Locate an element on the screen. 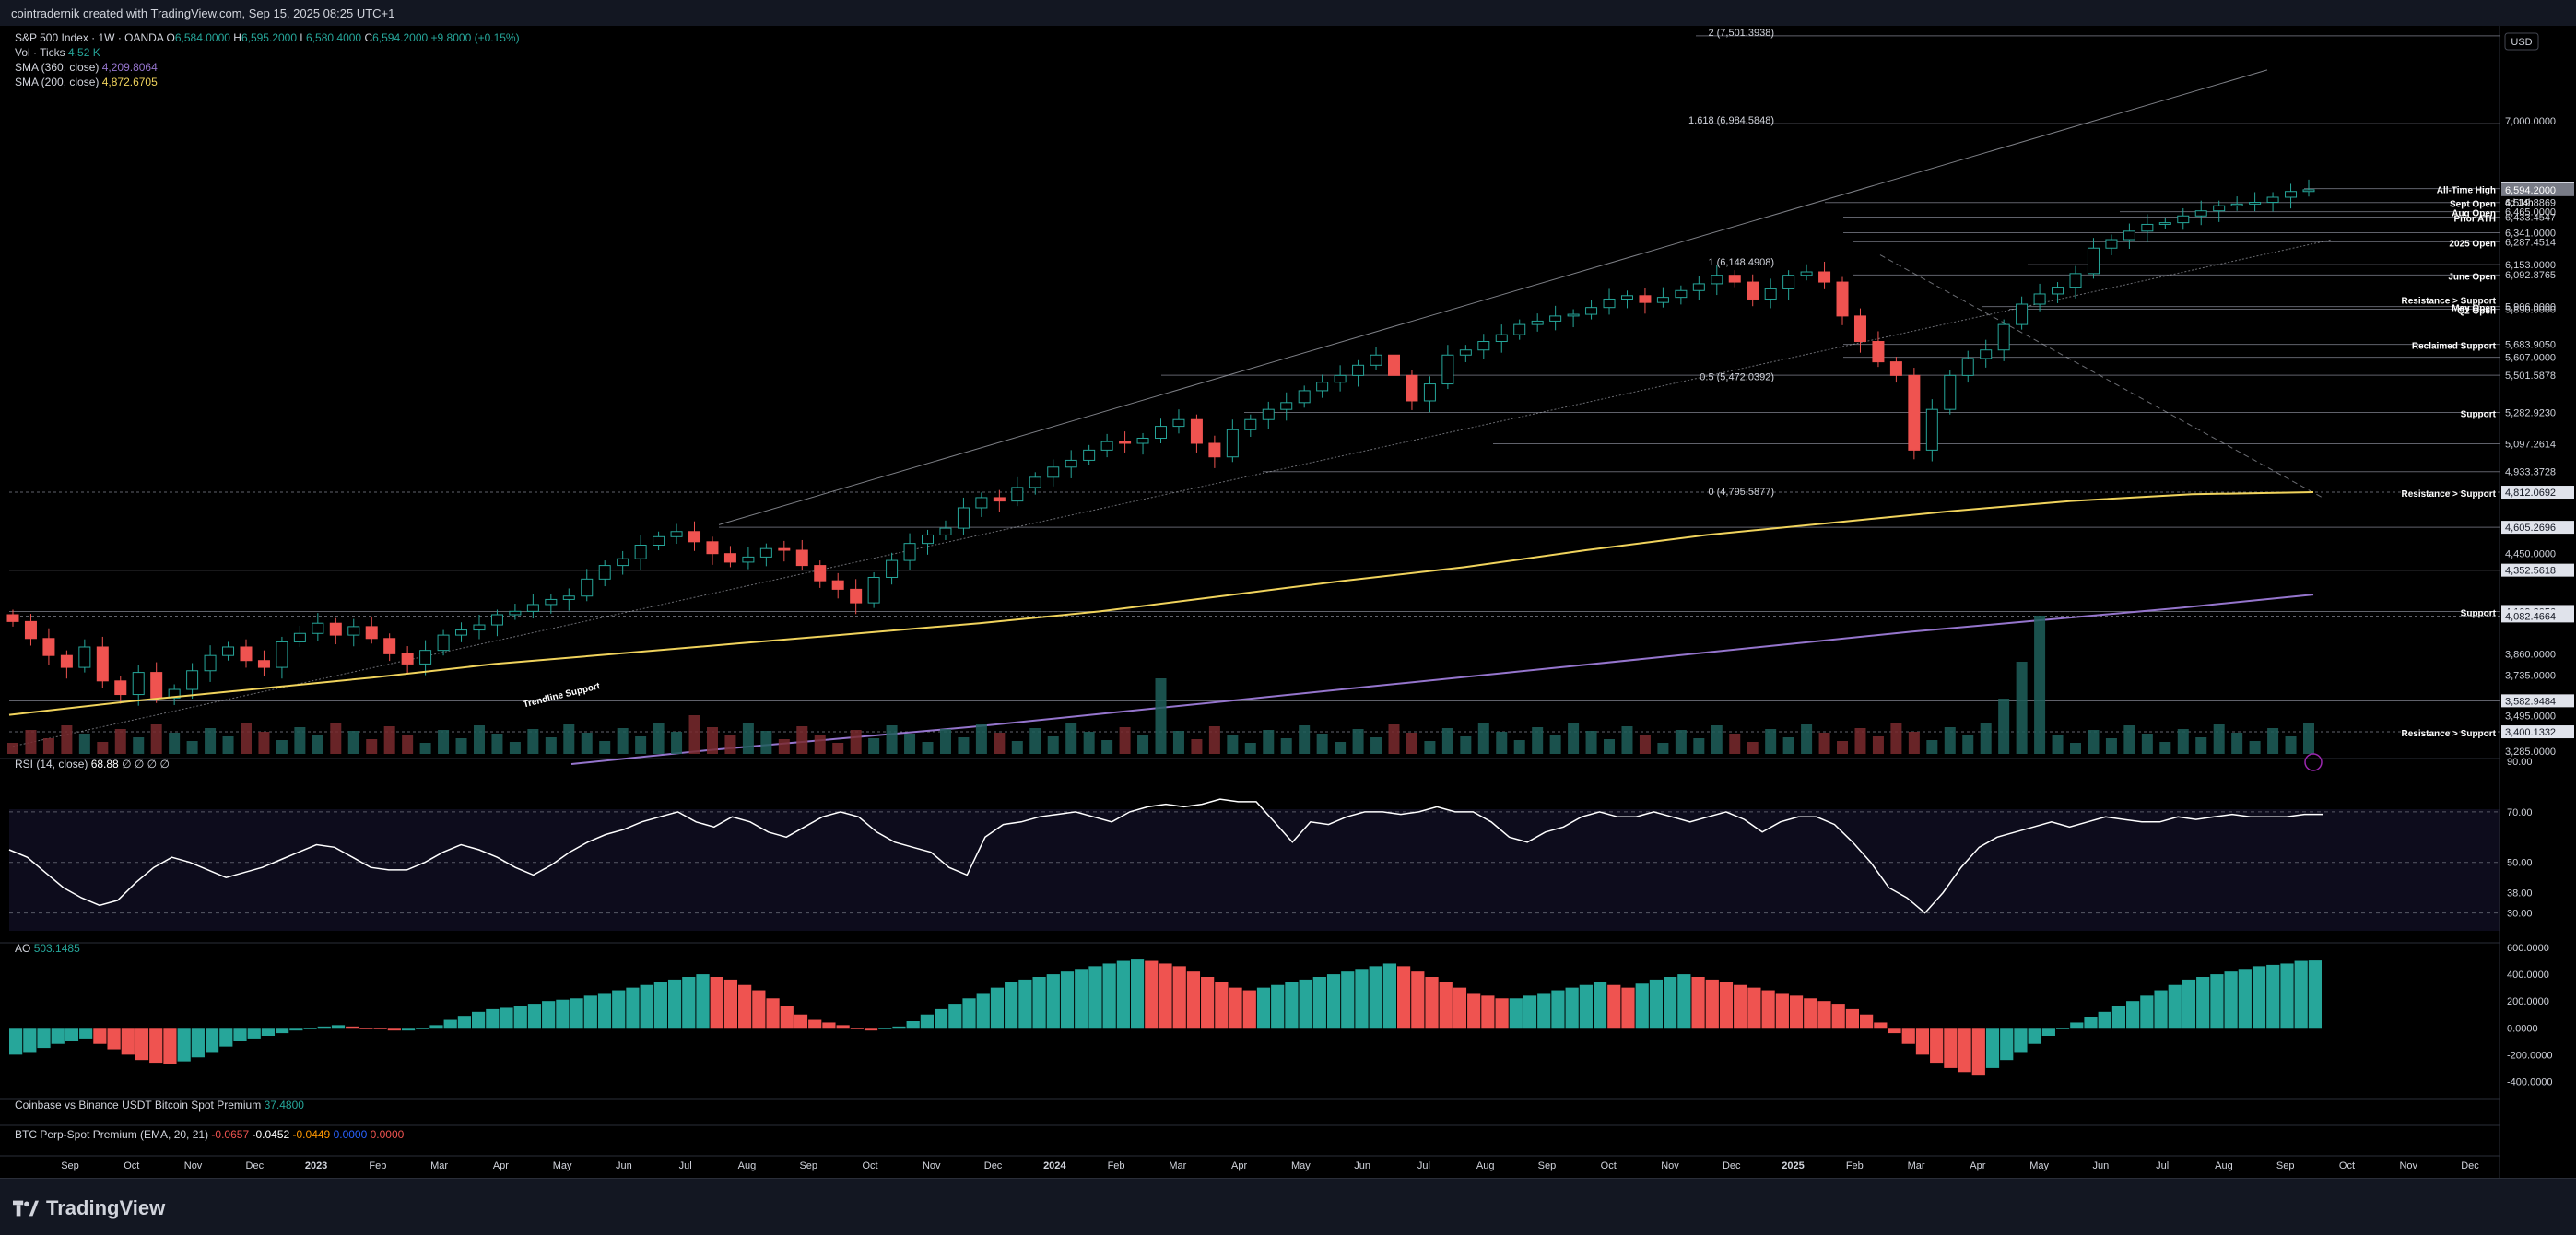  currency-badge is located at coordinates (2521, 41).